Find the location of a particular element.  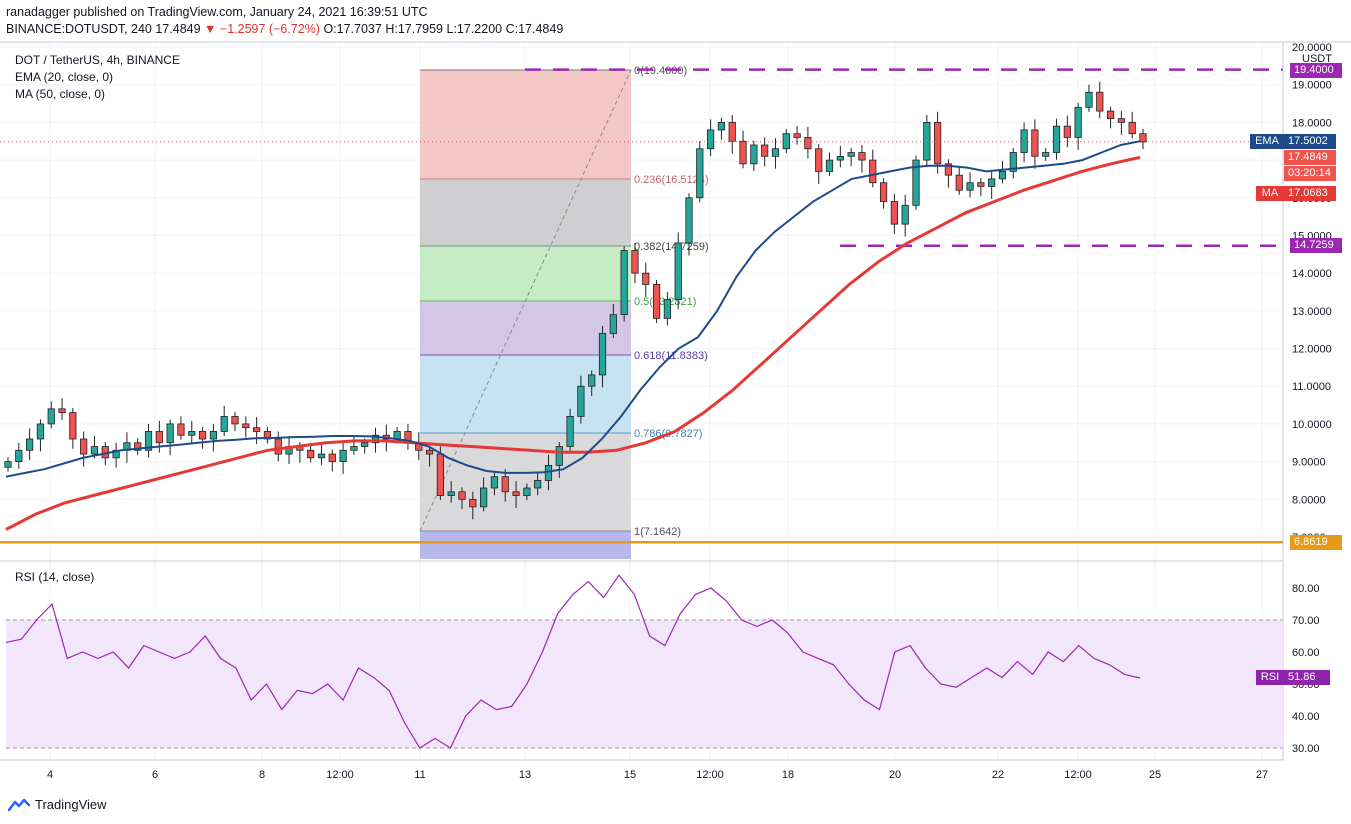

rsi-tick-label: 60.00 is located at coordinates (1306, 653).